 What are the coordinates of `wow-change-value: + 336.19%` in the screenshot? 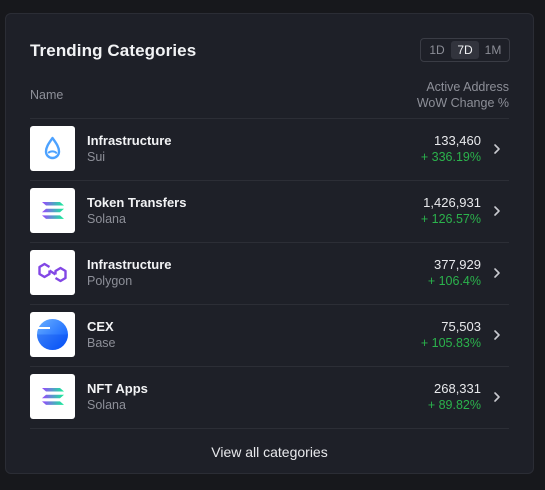 It's located at (450, 157).